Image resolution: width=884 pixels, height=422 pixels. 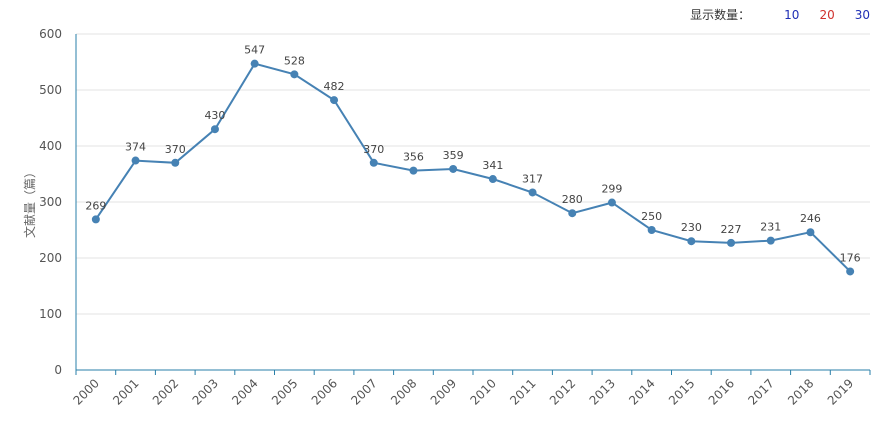 What do you see at coordinates (482, 391) in the screenshot?
I see `x-tick-label: 2010` at bounding box center [482, 391].